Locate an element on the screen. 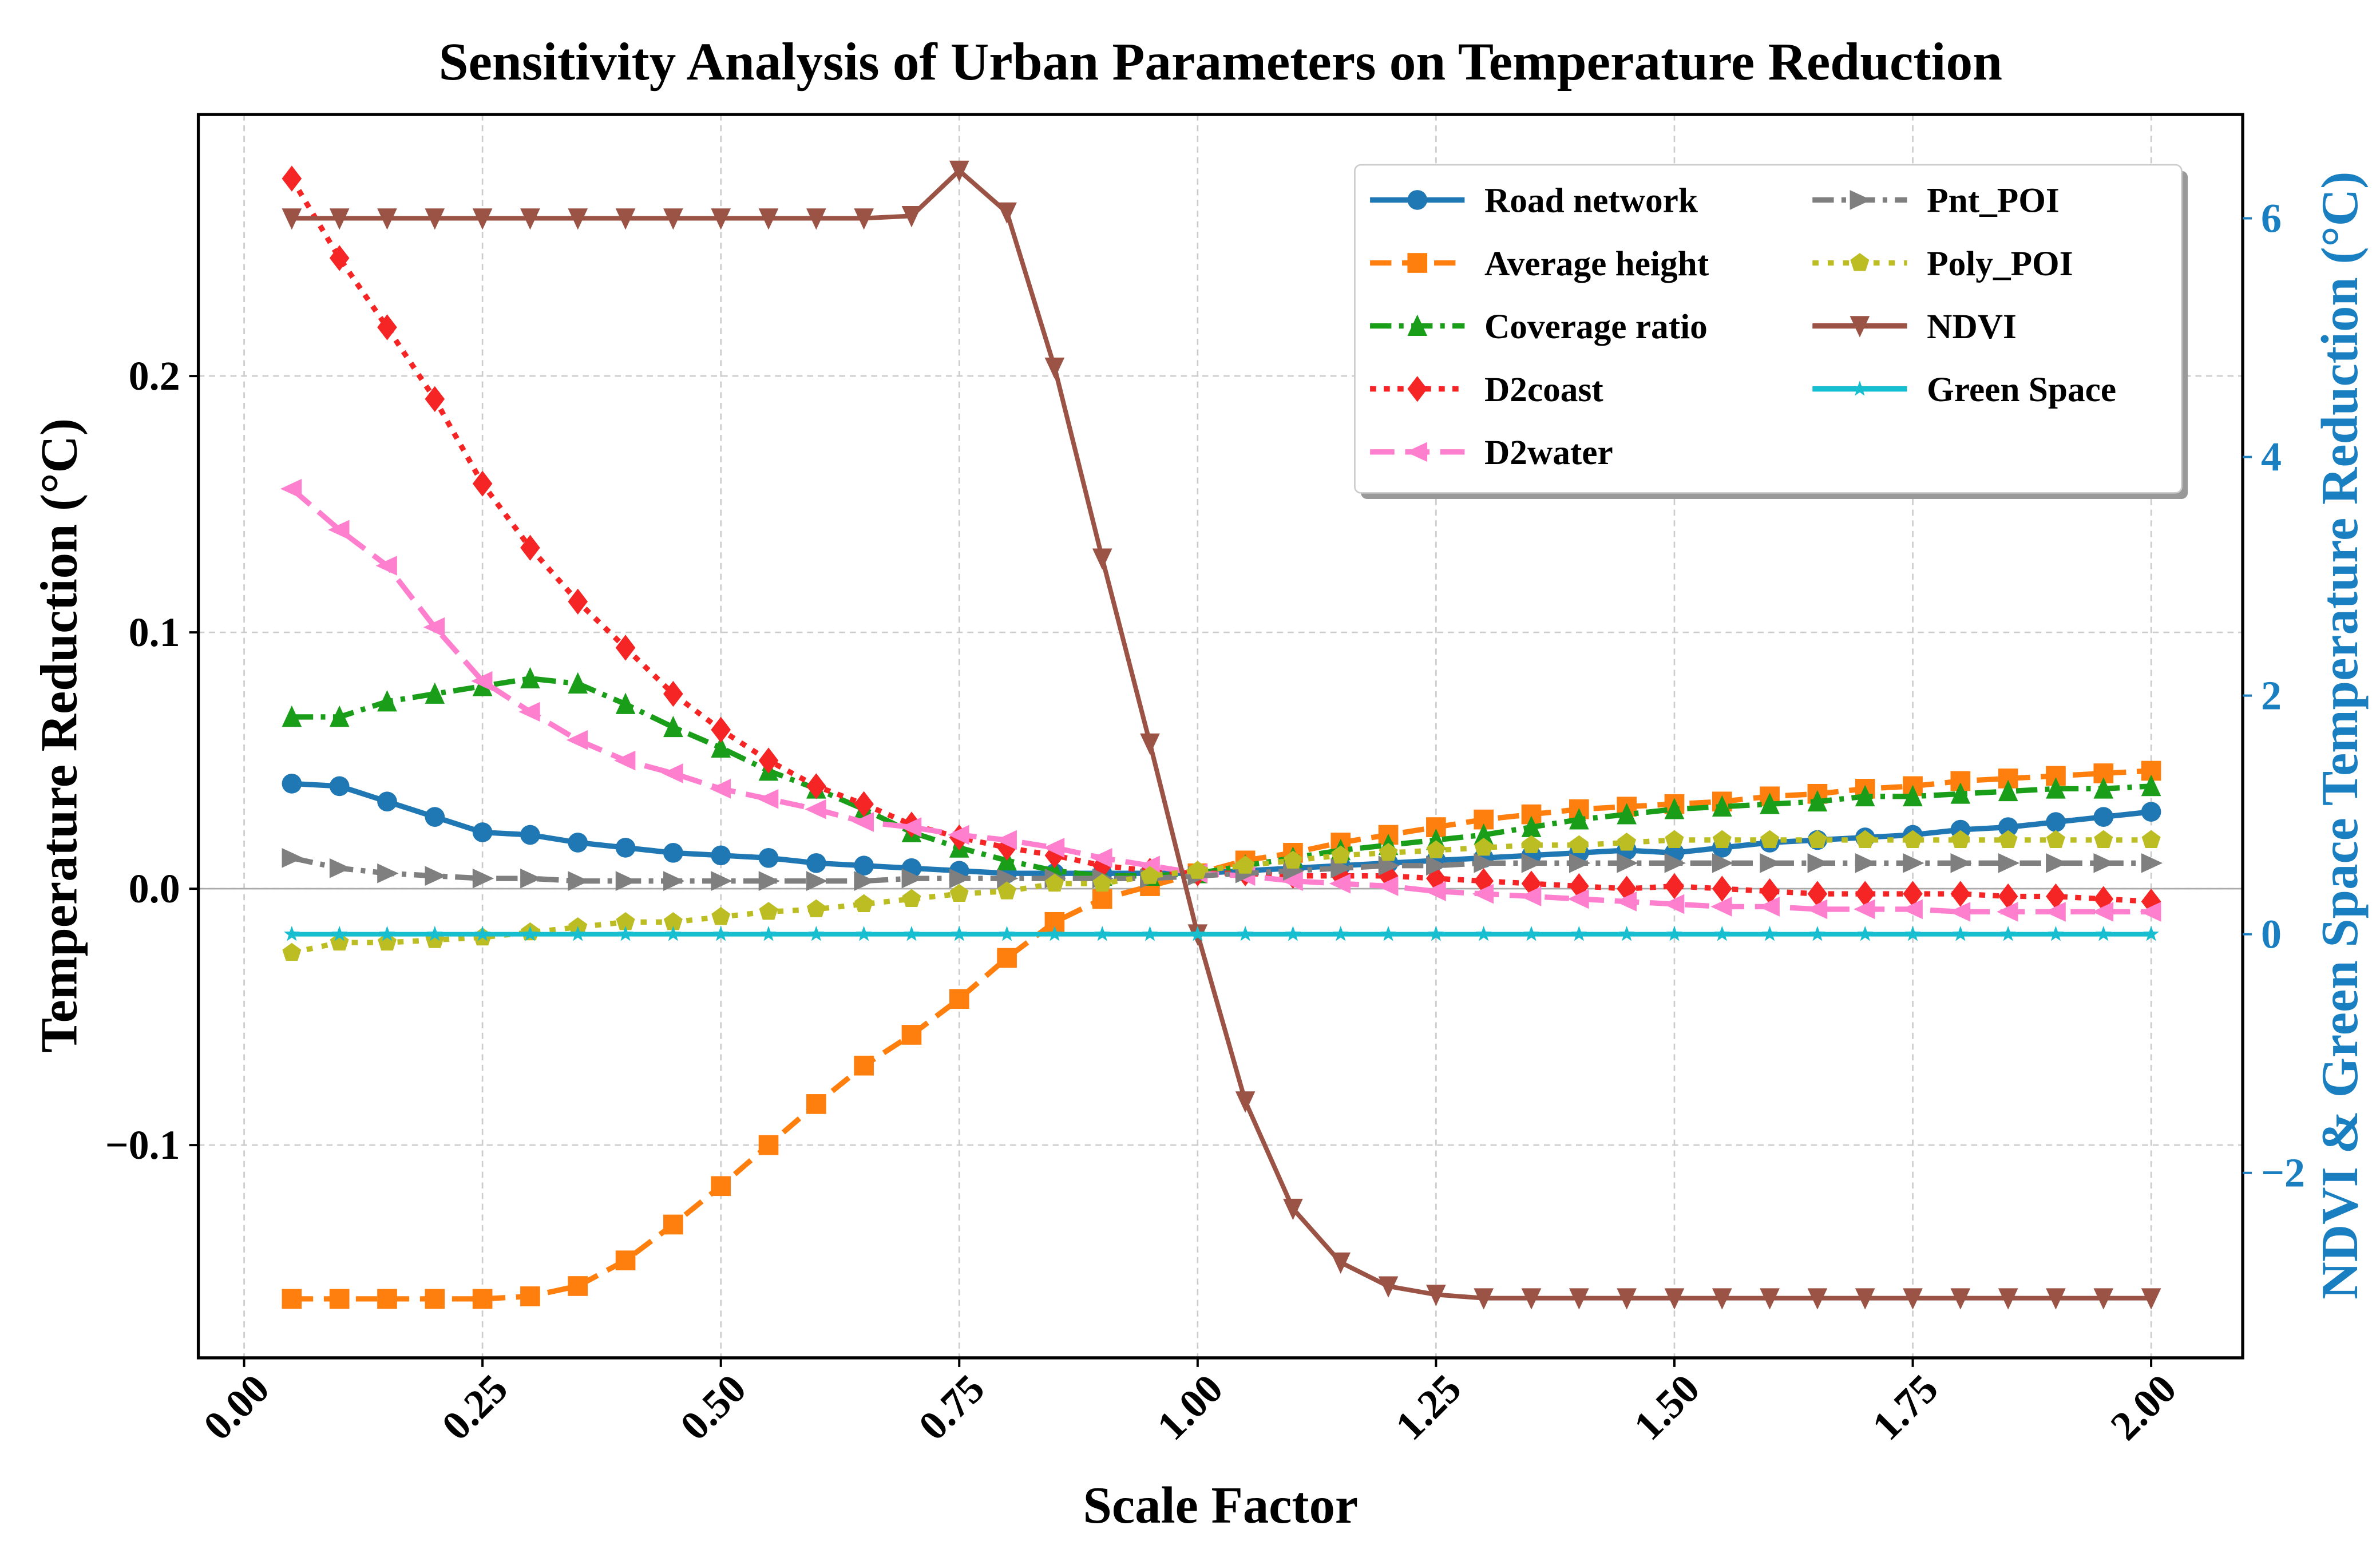 This screenshot has width=2380, height=1541. x-tick-label: 0.00 is located at coordinates (237, 1407).